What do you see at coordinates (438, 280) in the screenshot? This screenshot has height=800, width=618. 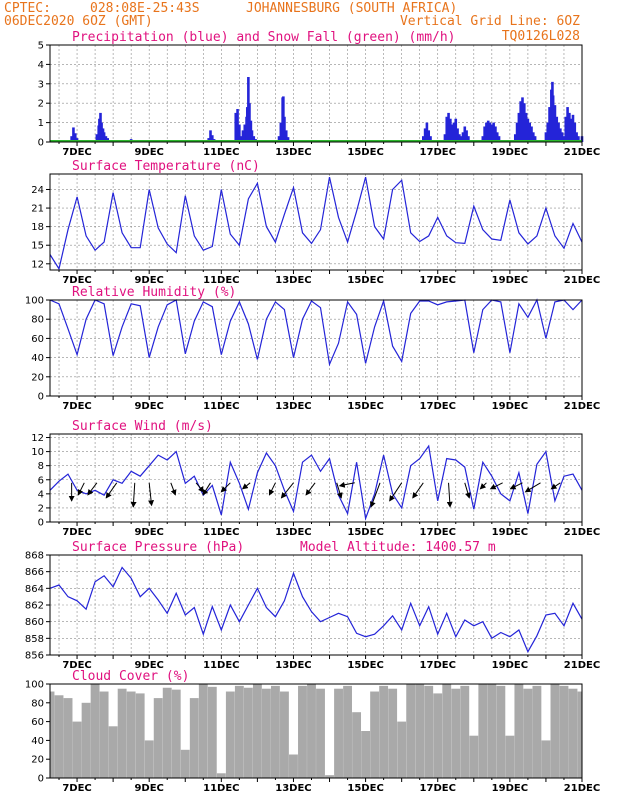 I see `temp-xtick-label: 17DEC` at bounding box center [438, 280].